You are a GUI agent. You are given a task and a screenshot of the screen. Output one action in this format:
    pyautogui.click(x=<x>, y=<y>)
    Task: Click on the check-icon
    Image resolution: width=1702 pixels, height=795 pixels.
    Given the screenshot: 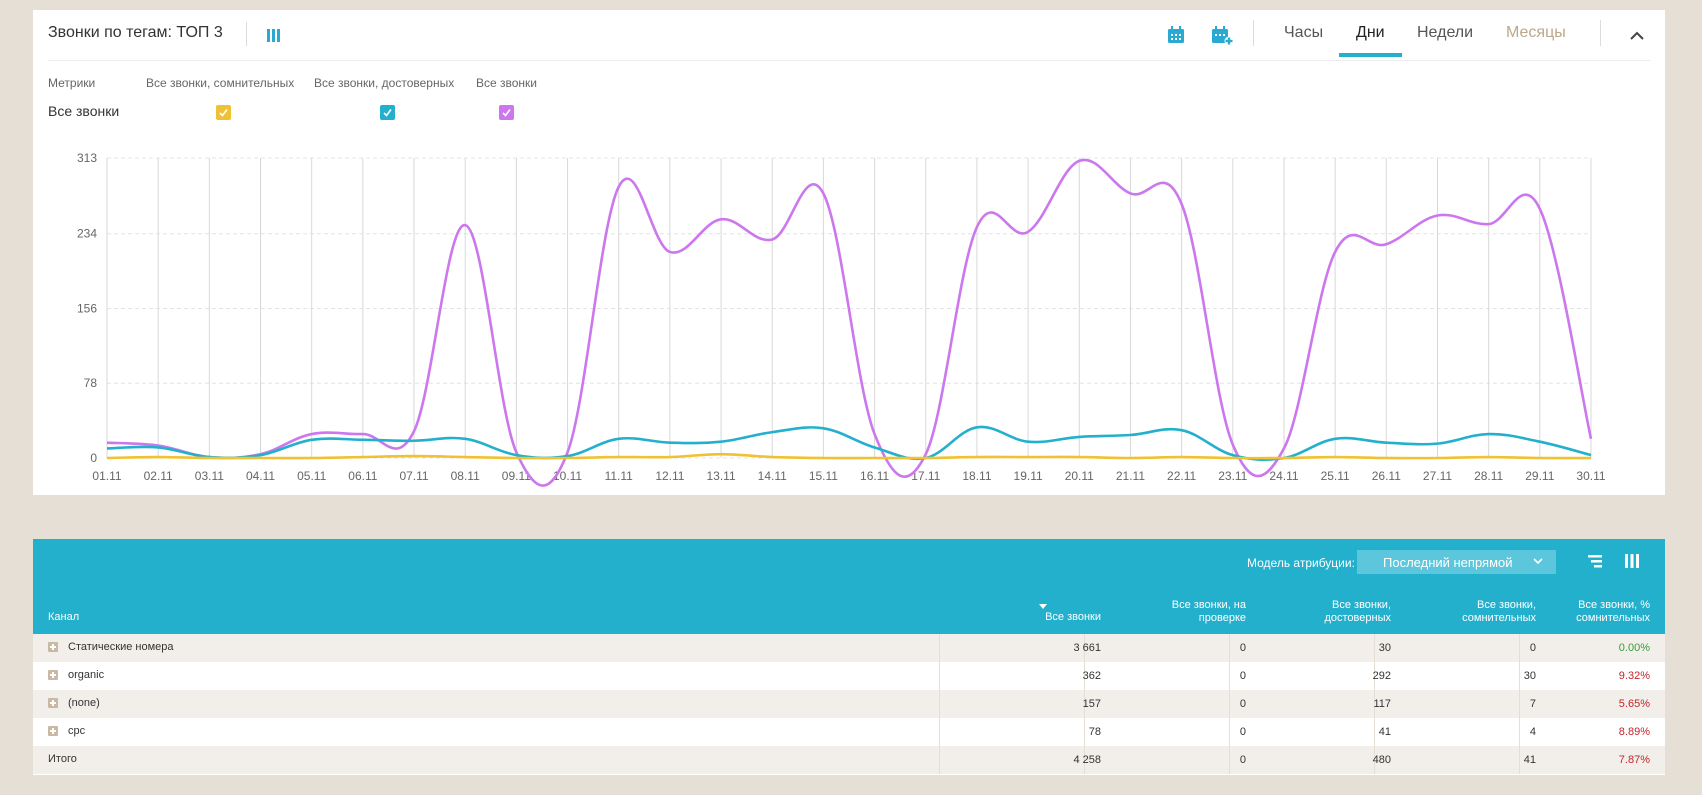 What is the action you would take?
    pyautogui.click(x=506, y=113)
    